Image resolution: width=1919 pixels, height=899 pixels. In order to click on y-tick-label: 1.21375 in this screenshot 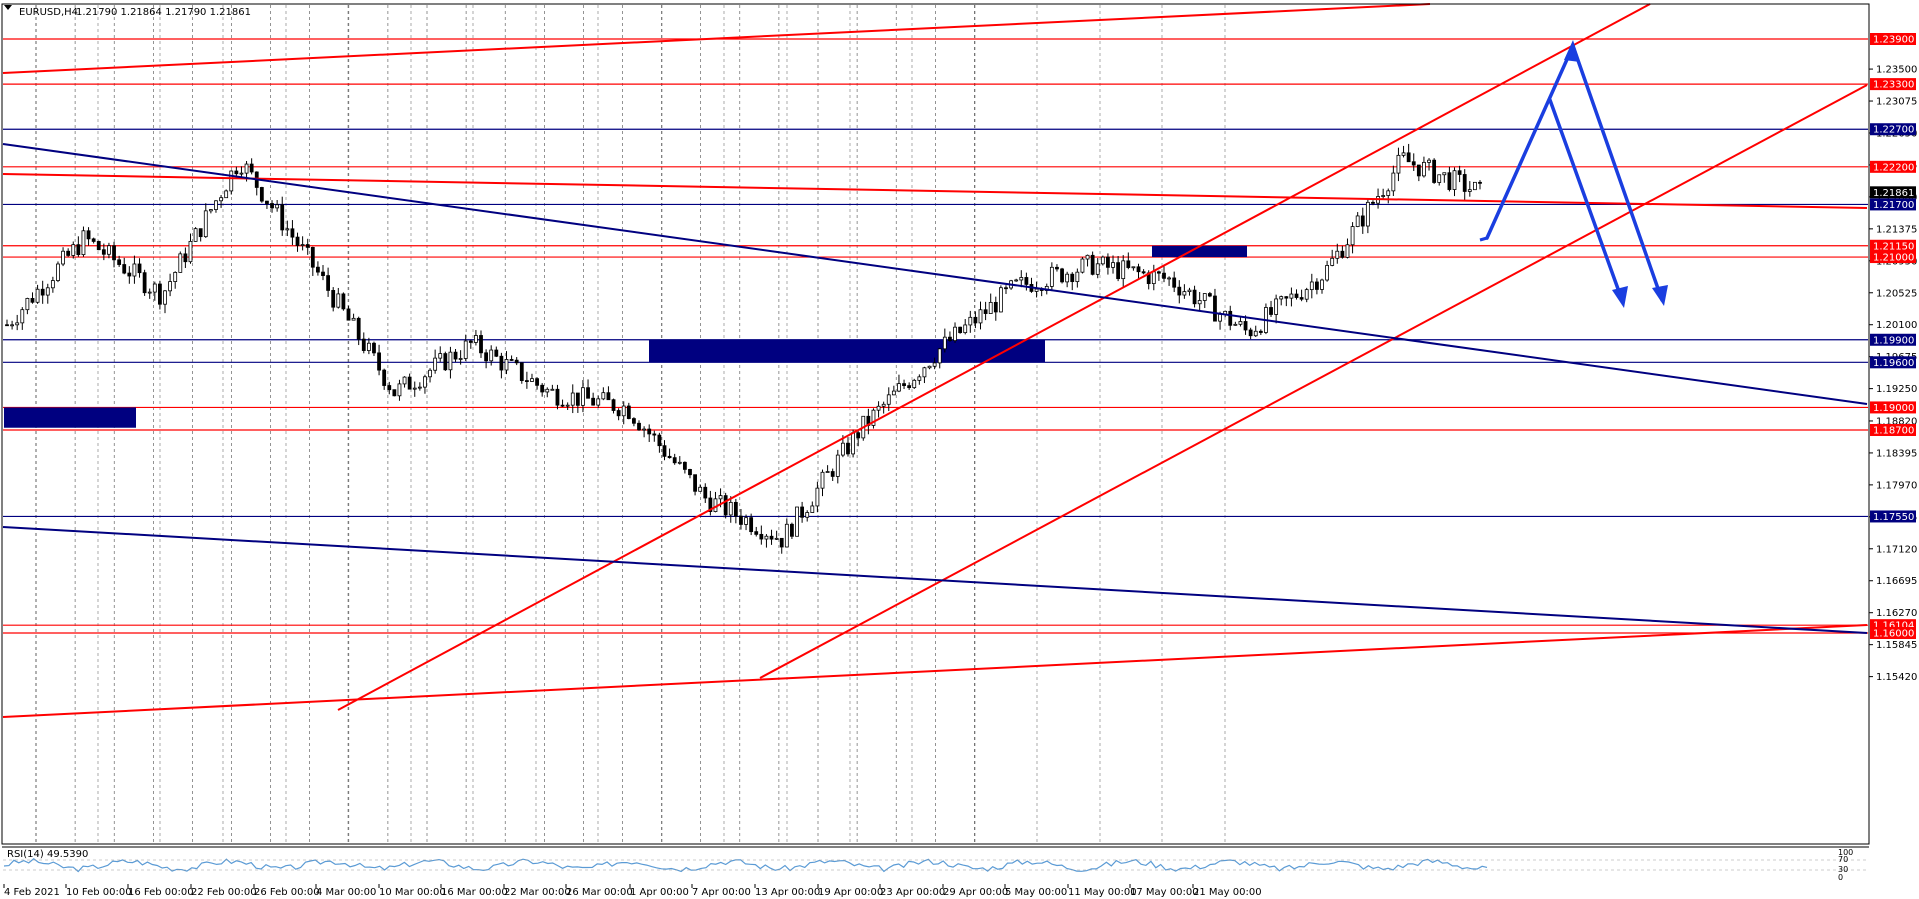, I will do `click(1896, 229)`.